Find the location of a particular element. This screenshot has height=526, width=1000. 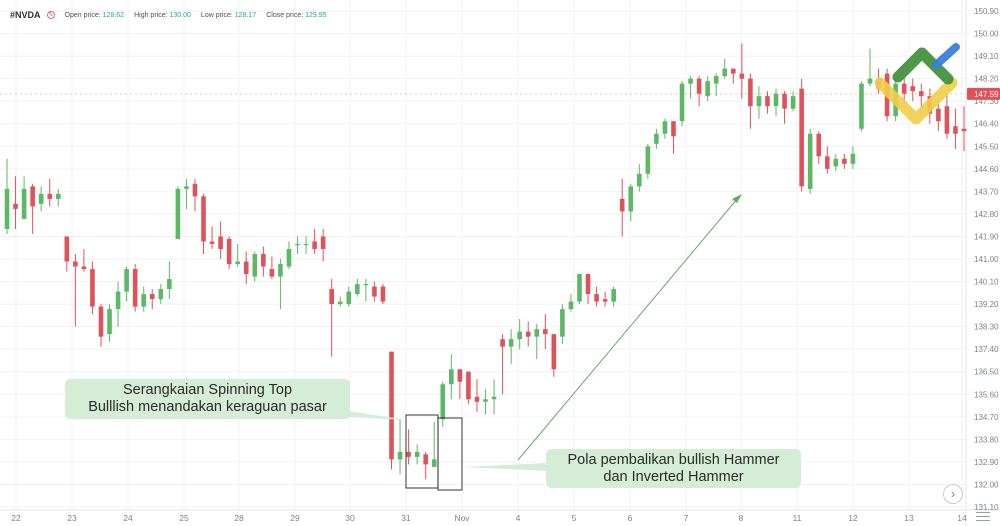

x-tick-label: 30 is located at coordinates (350, 518).